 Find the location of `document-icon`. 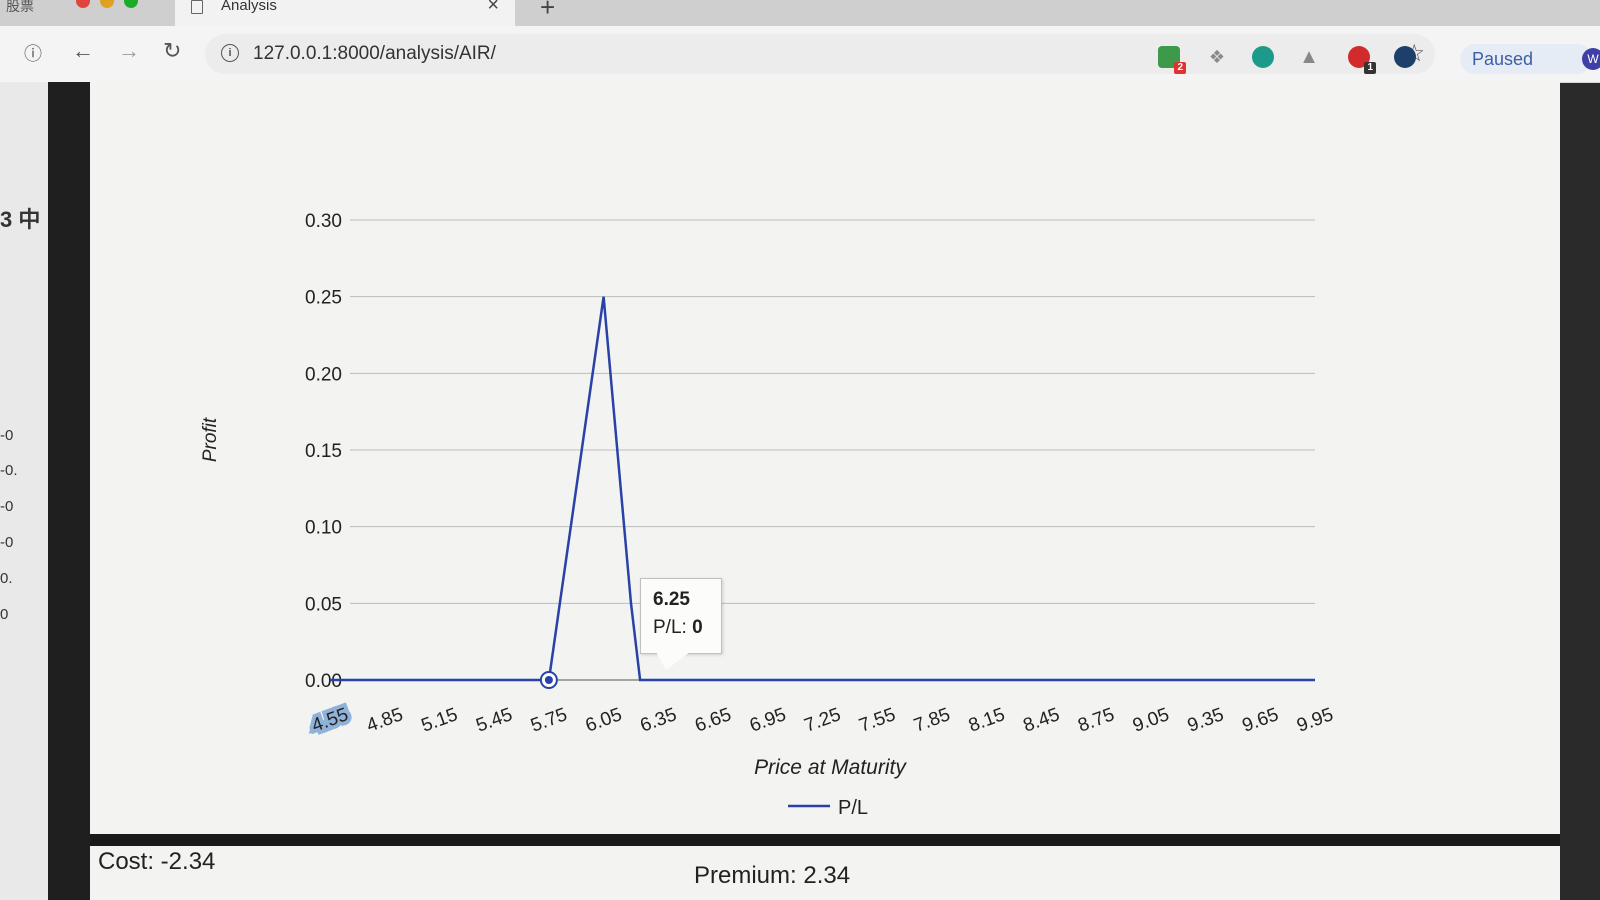

document-icon is located at coordinates (197, 7).